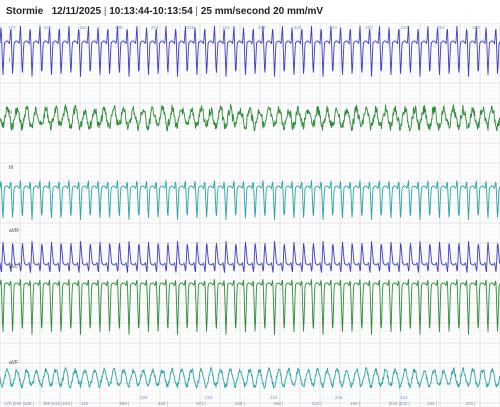 The image size is (500, 407). Describe the element at coordinates (19, 403) in the screenshot. I see `hr-annotation-bottom: 170 |230 |228 |` at that location.